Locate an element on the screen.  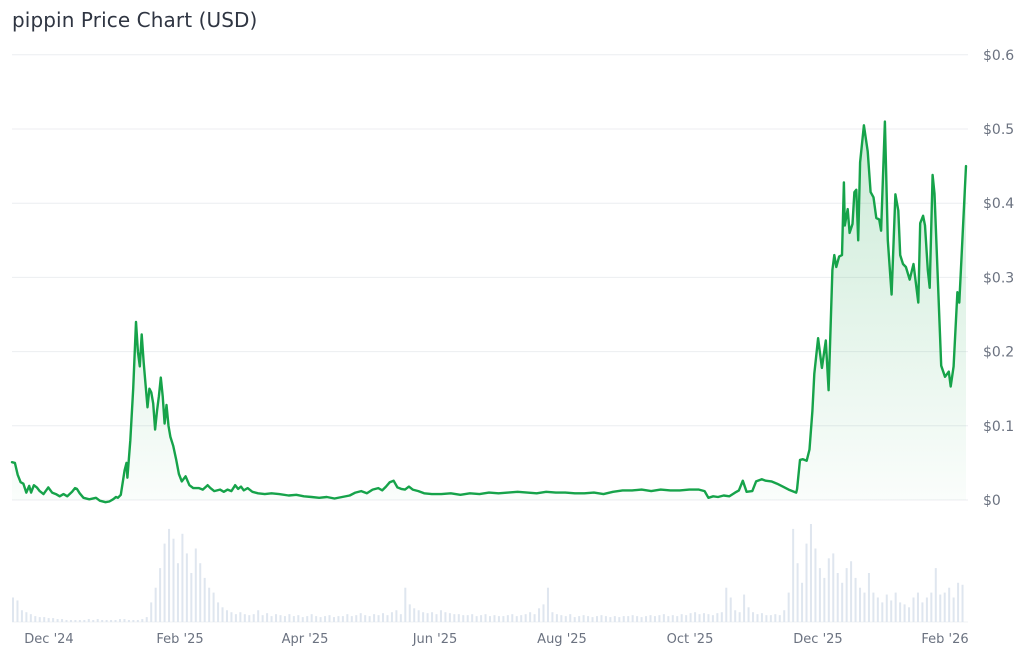
y-axis-labels: $0 $0.1 $0.2 $0.3 $0.4 $0.5 $0.6 is located at coordinates (998, 278).